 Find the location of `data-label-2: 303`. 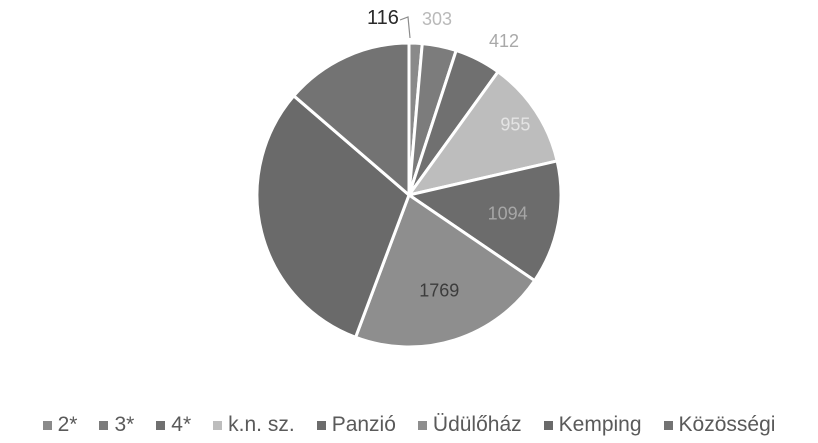

data-label-2: 303 is located at coordinates (437, 19).